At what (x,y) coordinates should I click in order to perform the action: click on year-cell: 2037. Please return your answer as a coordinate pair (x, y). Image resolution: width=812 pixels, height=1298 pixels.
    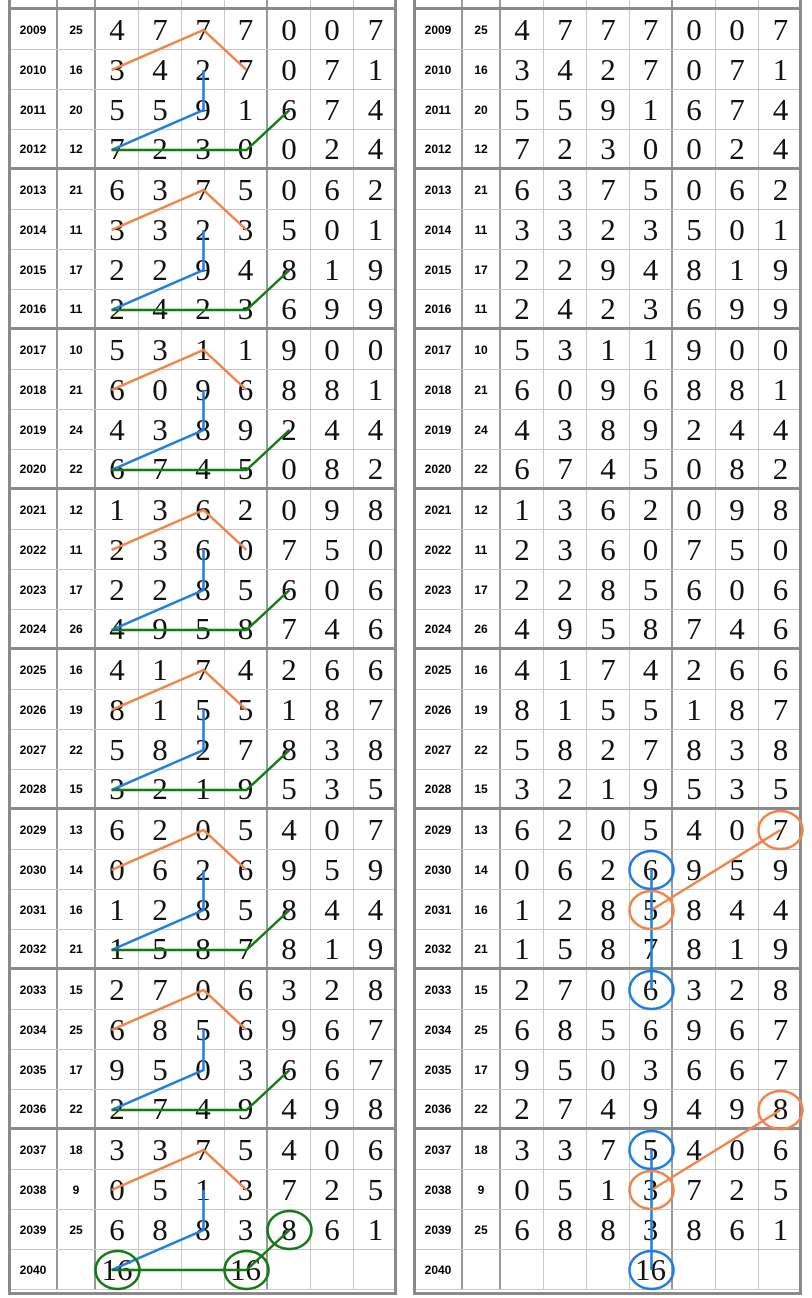
    Looking at the image, I should click on (439, 1149).